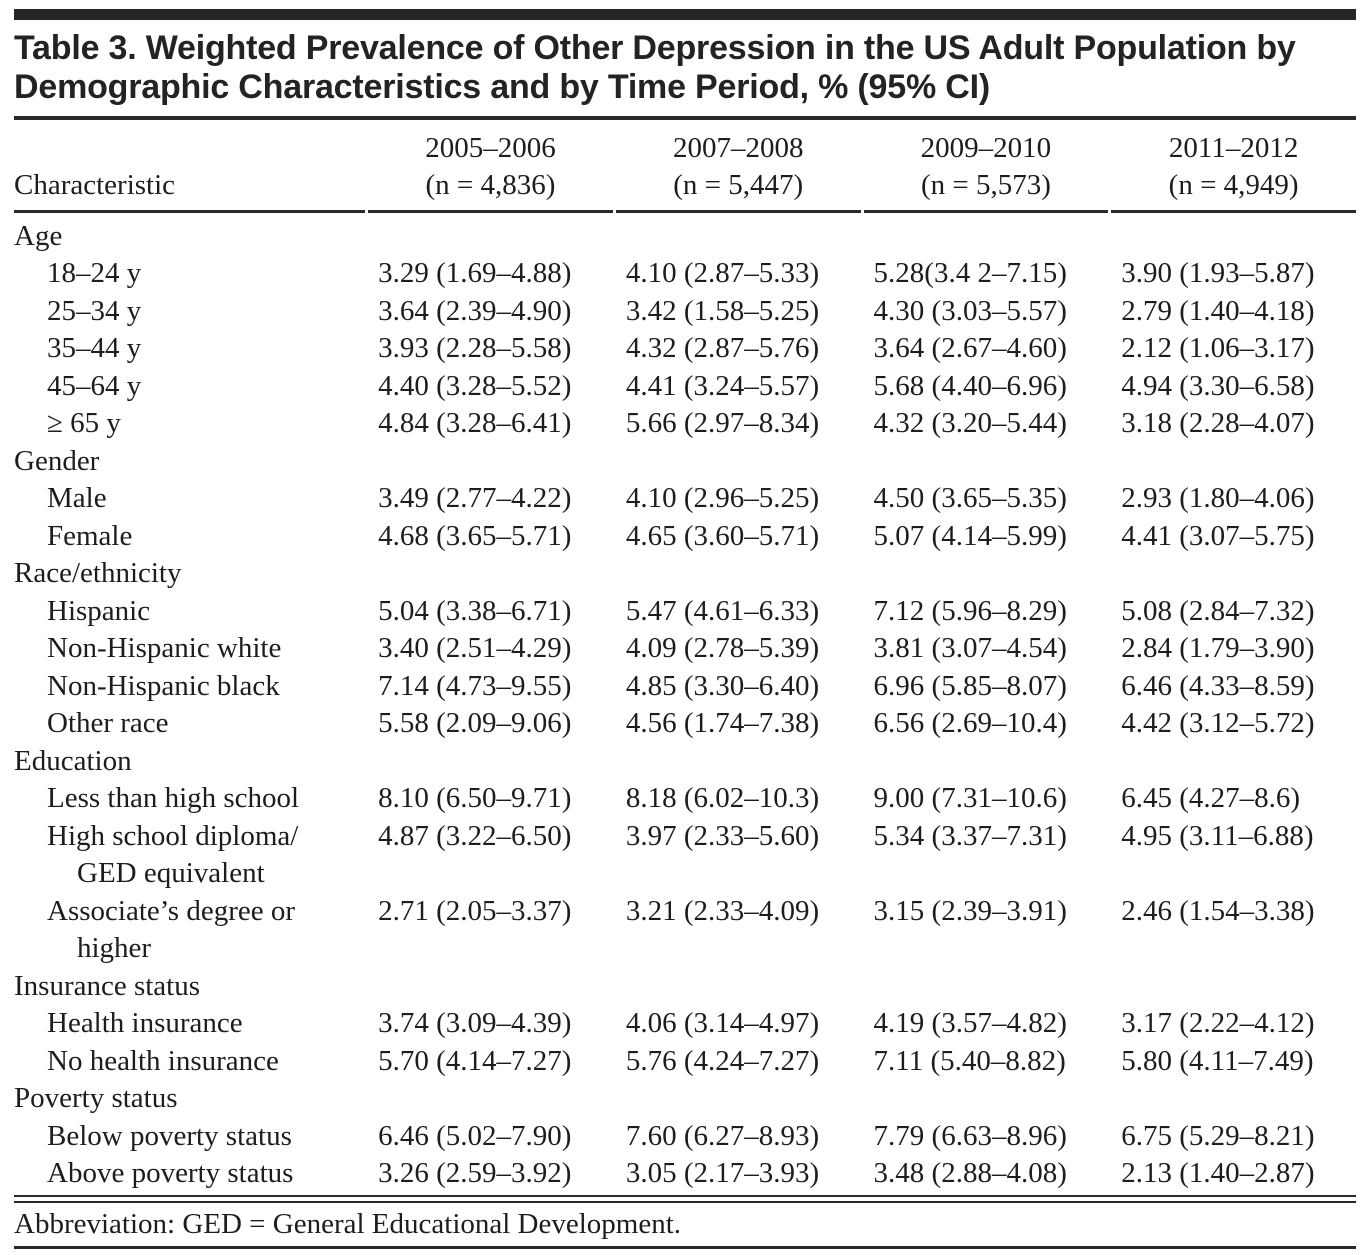 The image size is (1370, 1255). Describe the element at coordinates (189, 499) in the screenshot. I see `row-label: Male` at that location.